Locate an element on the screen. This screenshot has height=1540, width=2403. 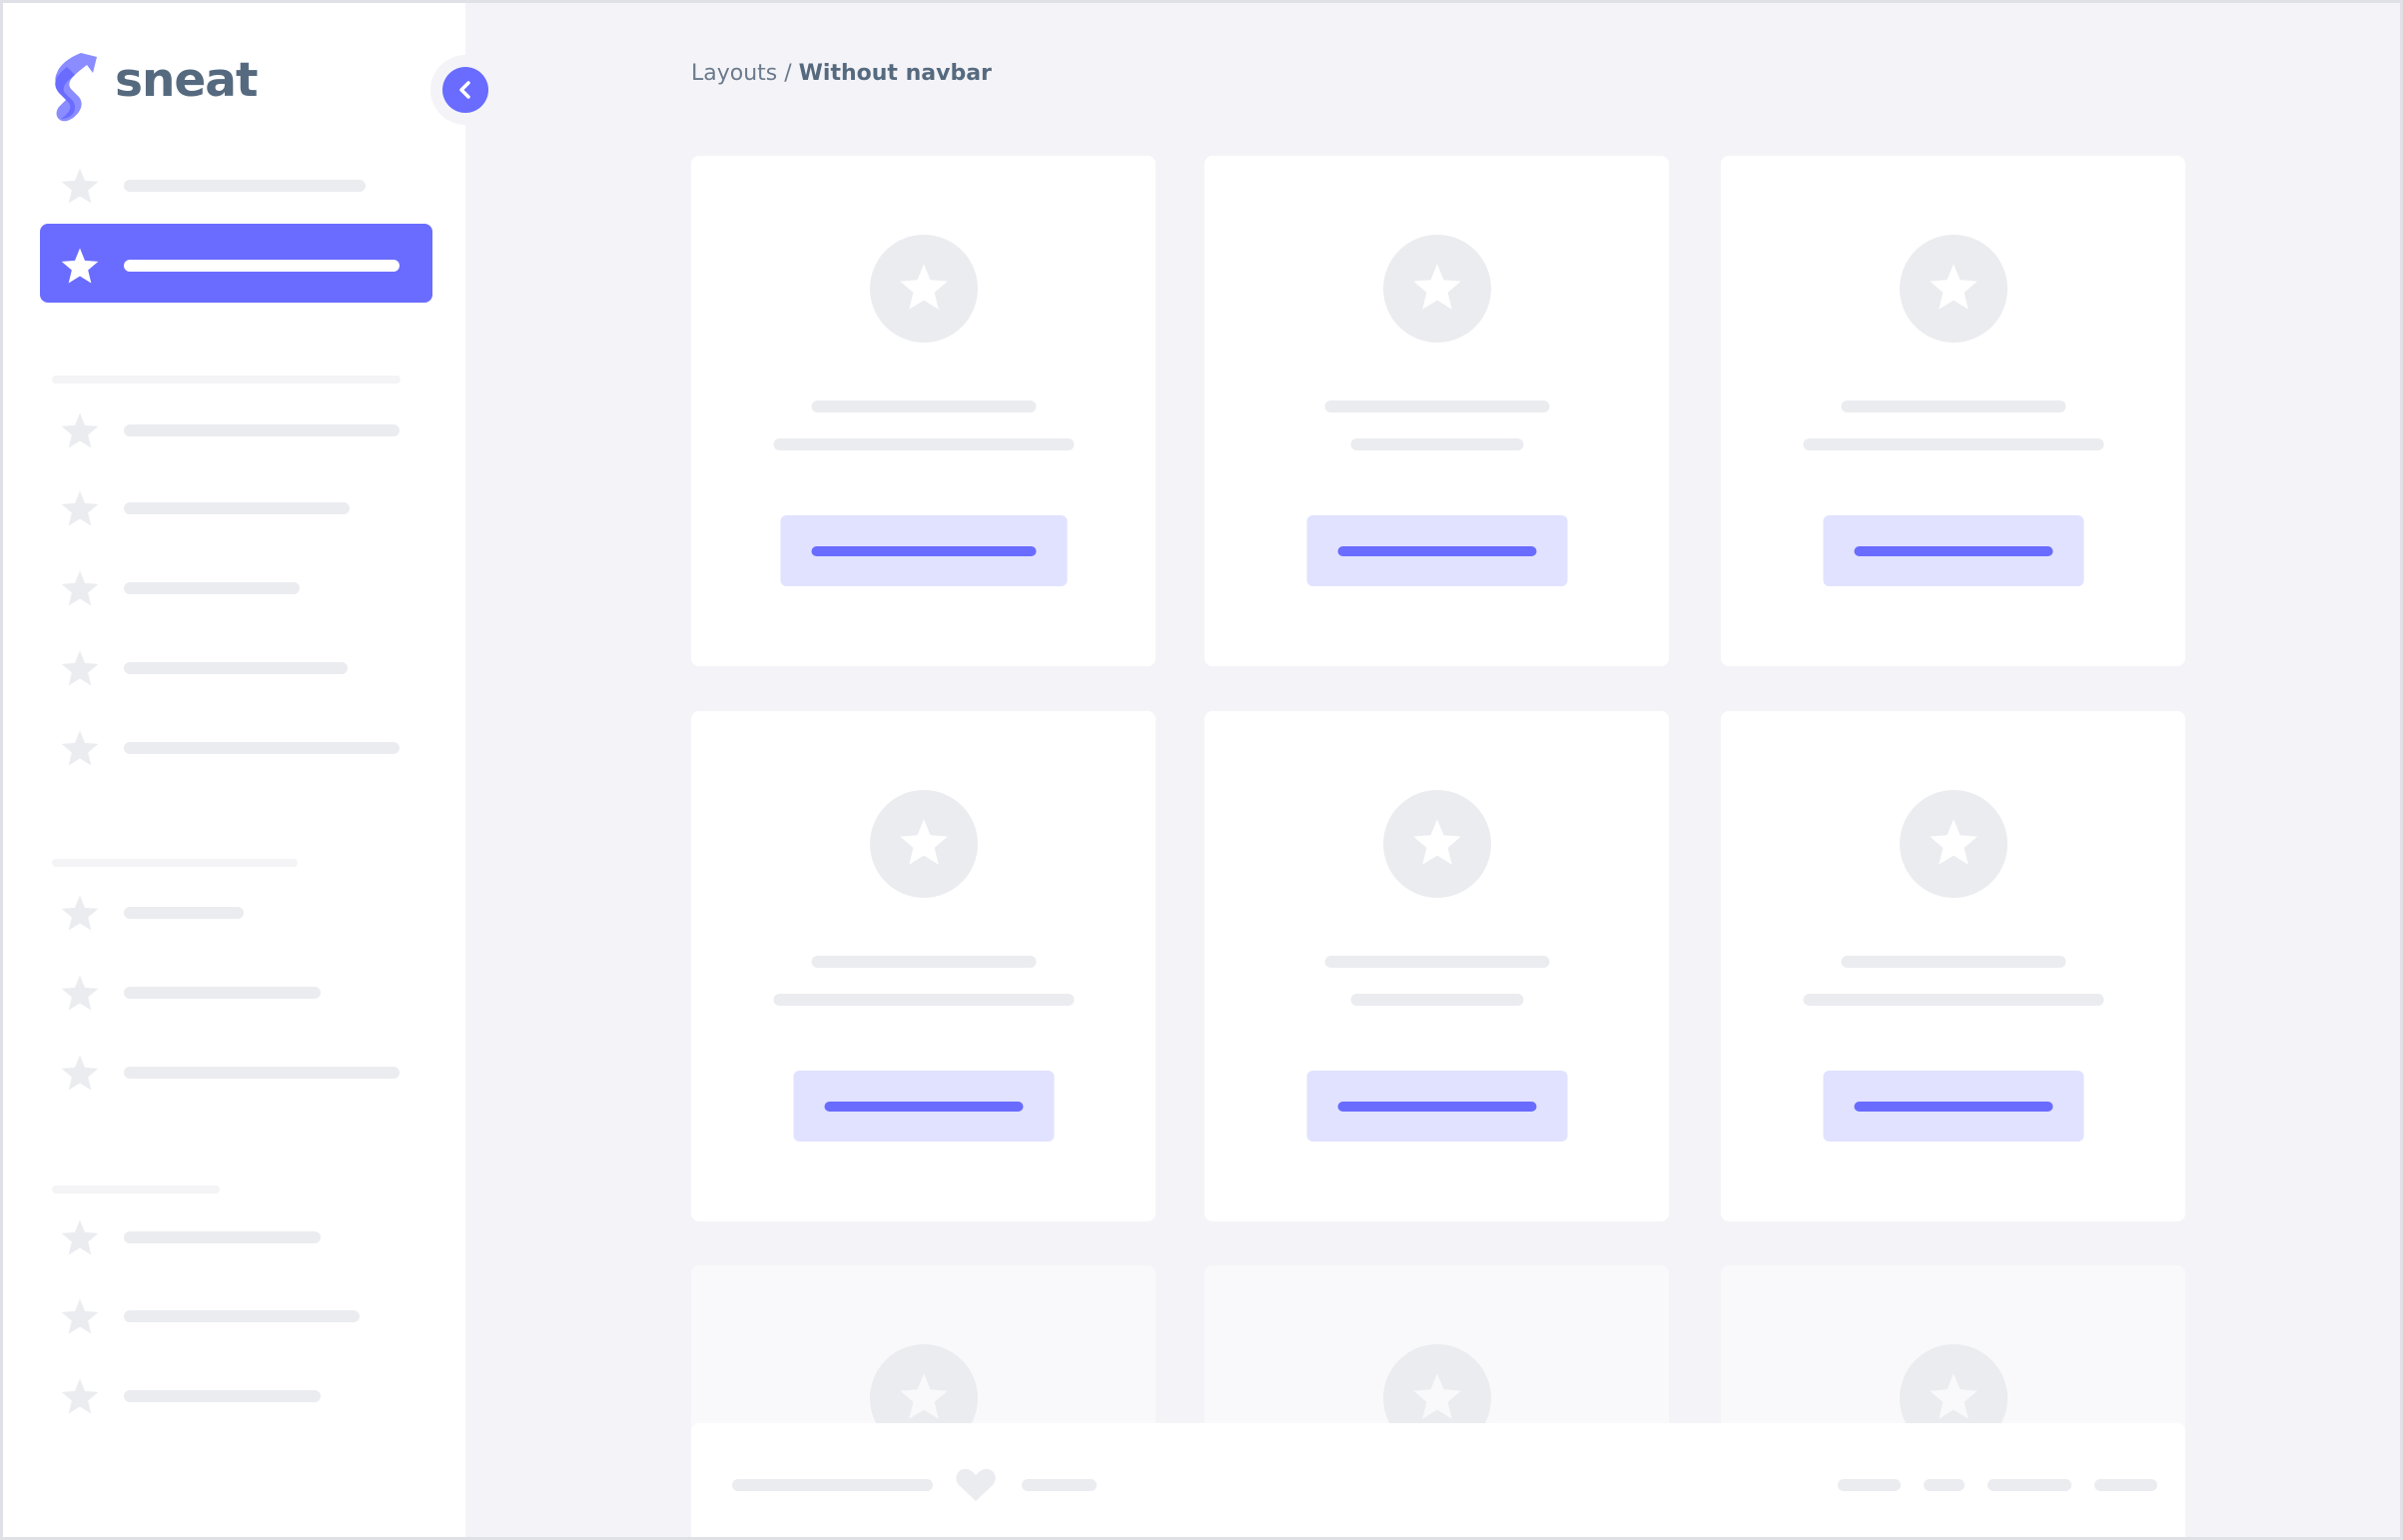
sidebar-item-current is located at coordinates (234, 266).